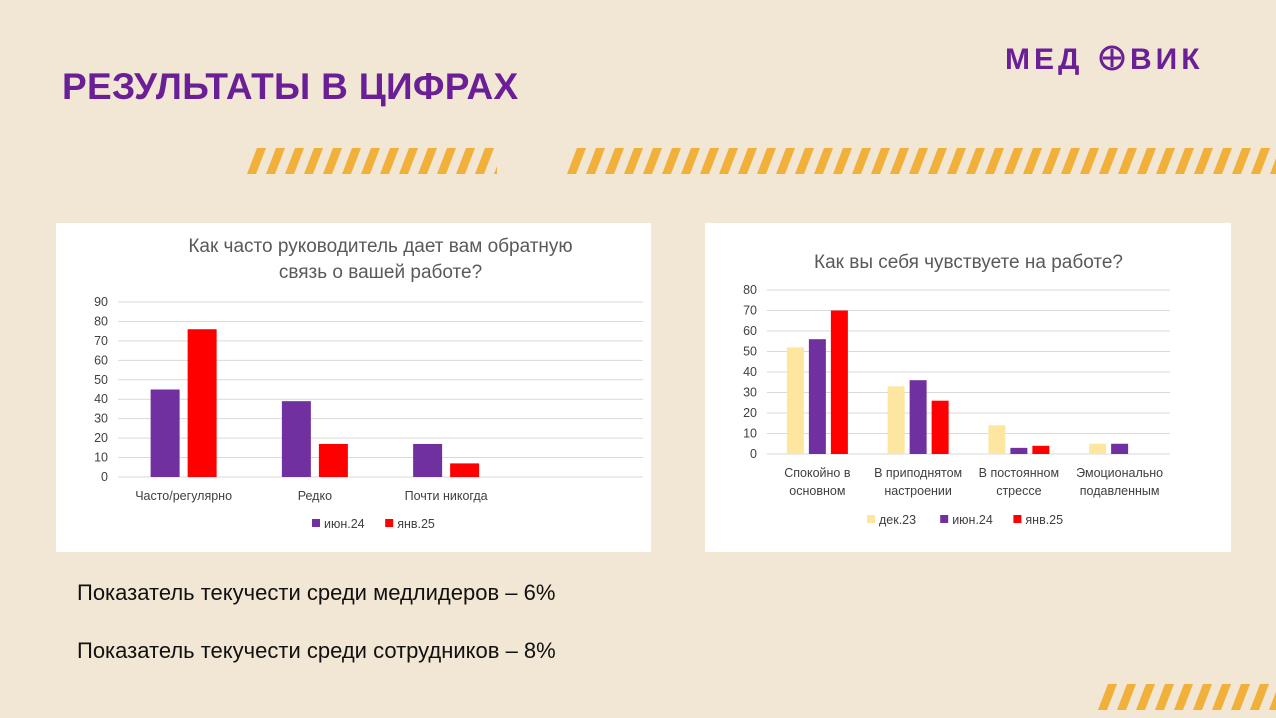 This screenshot has height=718, width=1276. Describe the element at coordinates (183, 496) in the screenshot. I see `x-tick-label: Часто/регулярно` at that location.